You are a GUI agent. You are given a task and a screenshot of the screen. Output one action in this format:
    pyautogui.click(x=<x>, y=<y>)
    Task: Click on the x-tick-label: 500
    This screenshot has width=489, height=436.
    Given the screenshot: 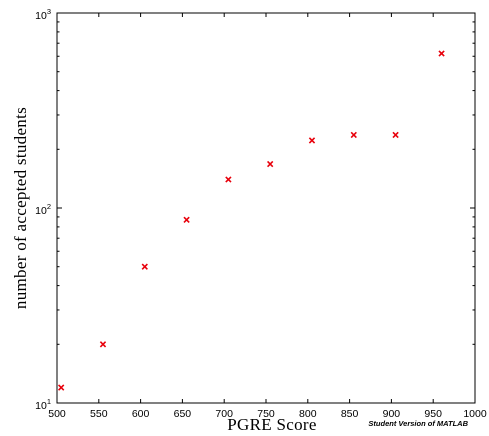 What is the action you would take?
    pyautogui.click(x=57, y=414)
    